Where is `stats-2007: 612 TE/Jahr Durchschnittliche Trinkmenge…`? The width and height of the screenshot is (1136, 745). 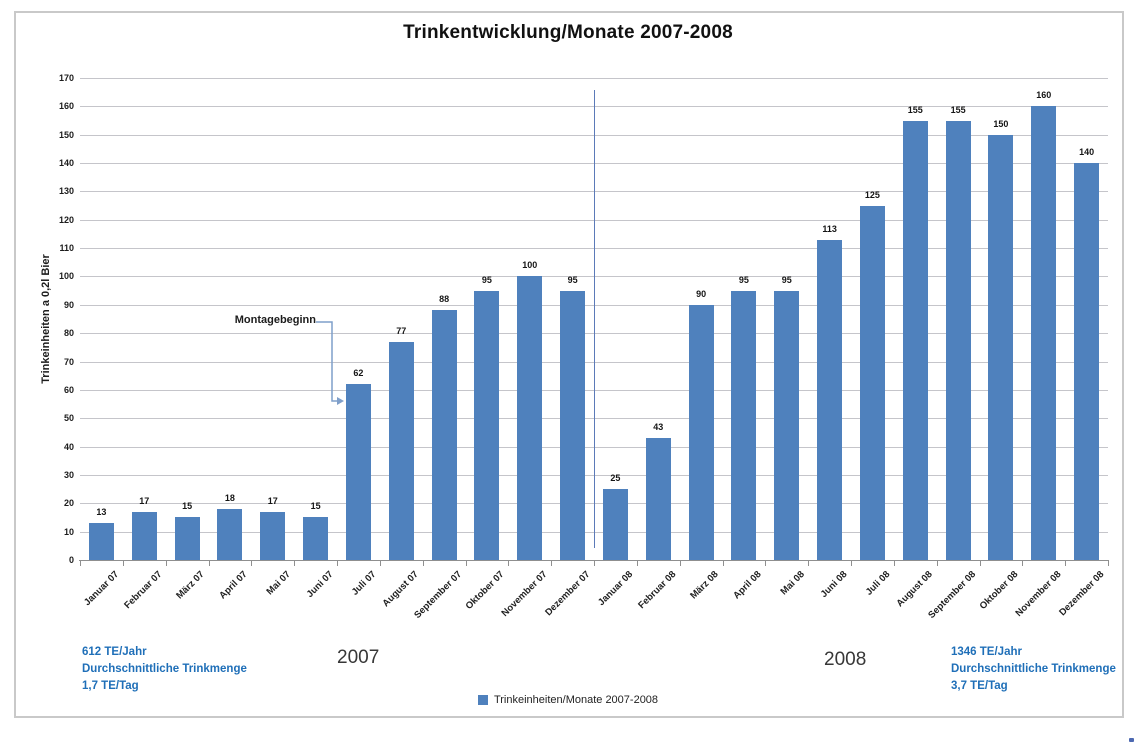 stats-2007: 612 TE/Jahr Durchschnittliche Trinkmenge… is located at coordinates (164, 669).